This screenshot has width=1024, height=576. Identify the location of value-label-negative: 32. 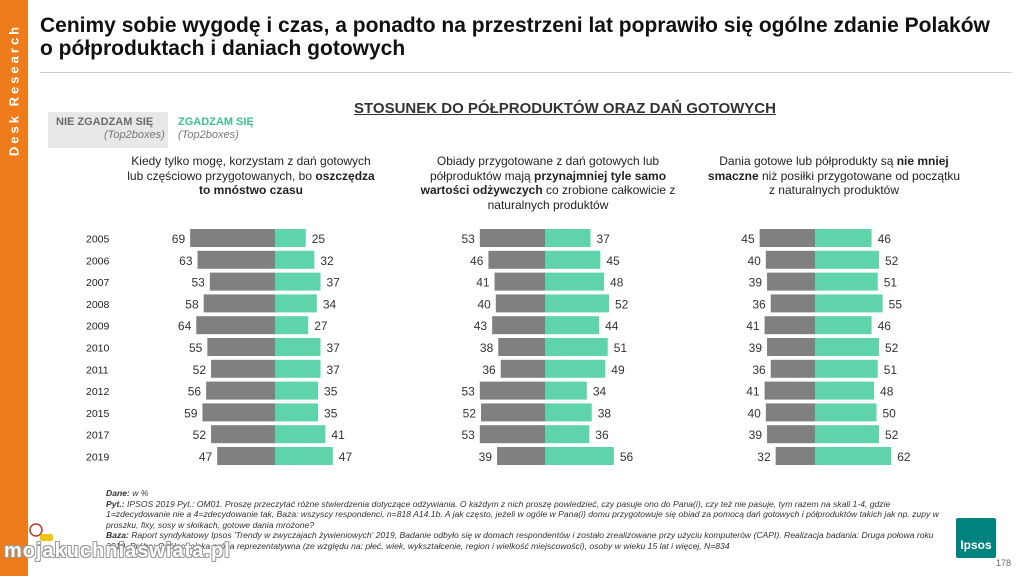
(764, 457).